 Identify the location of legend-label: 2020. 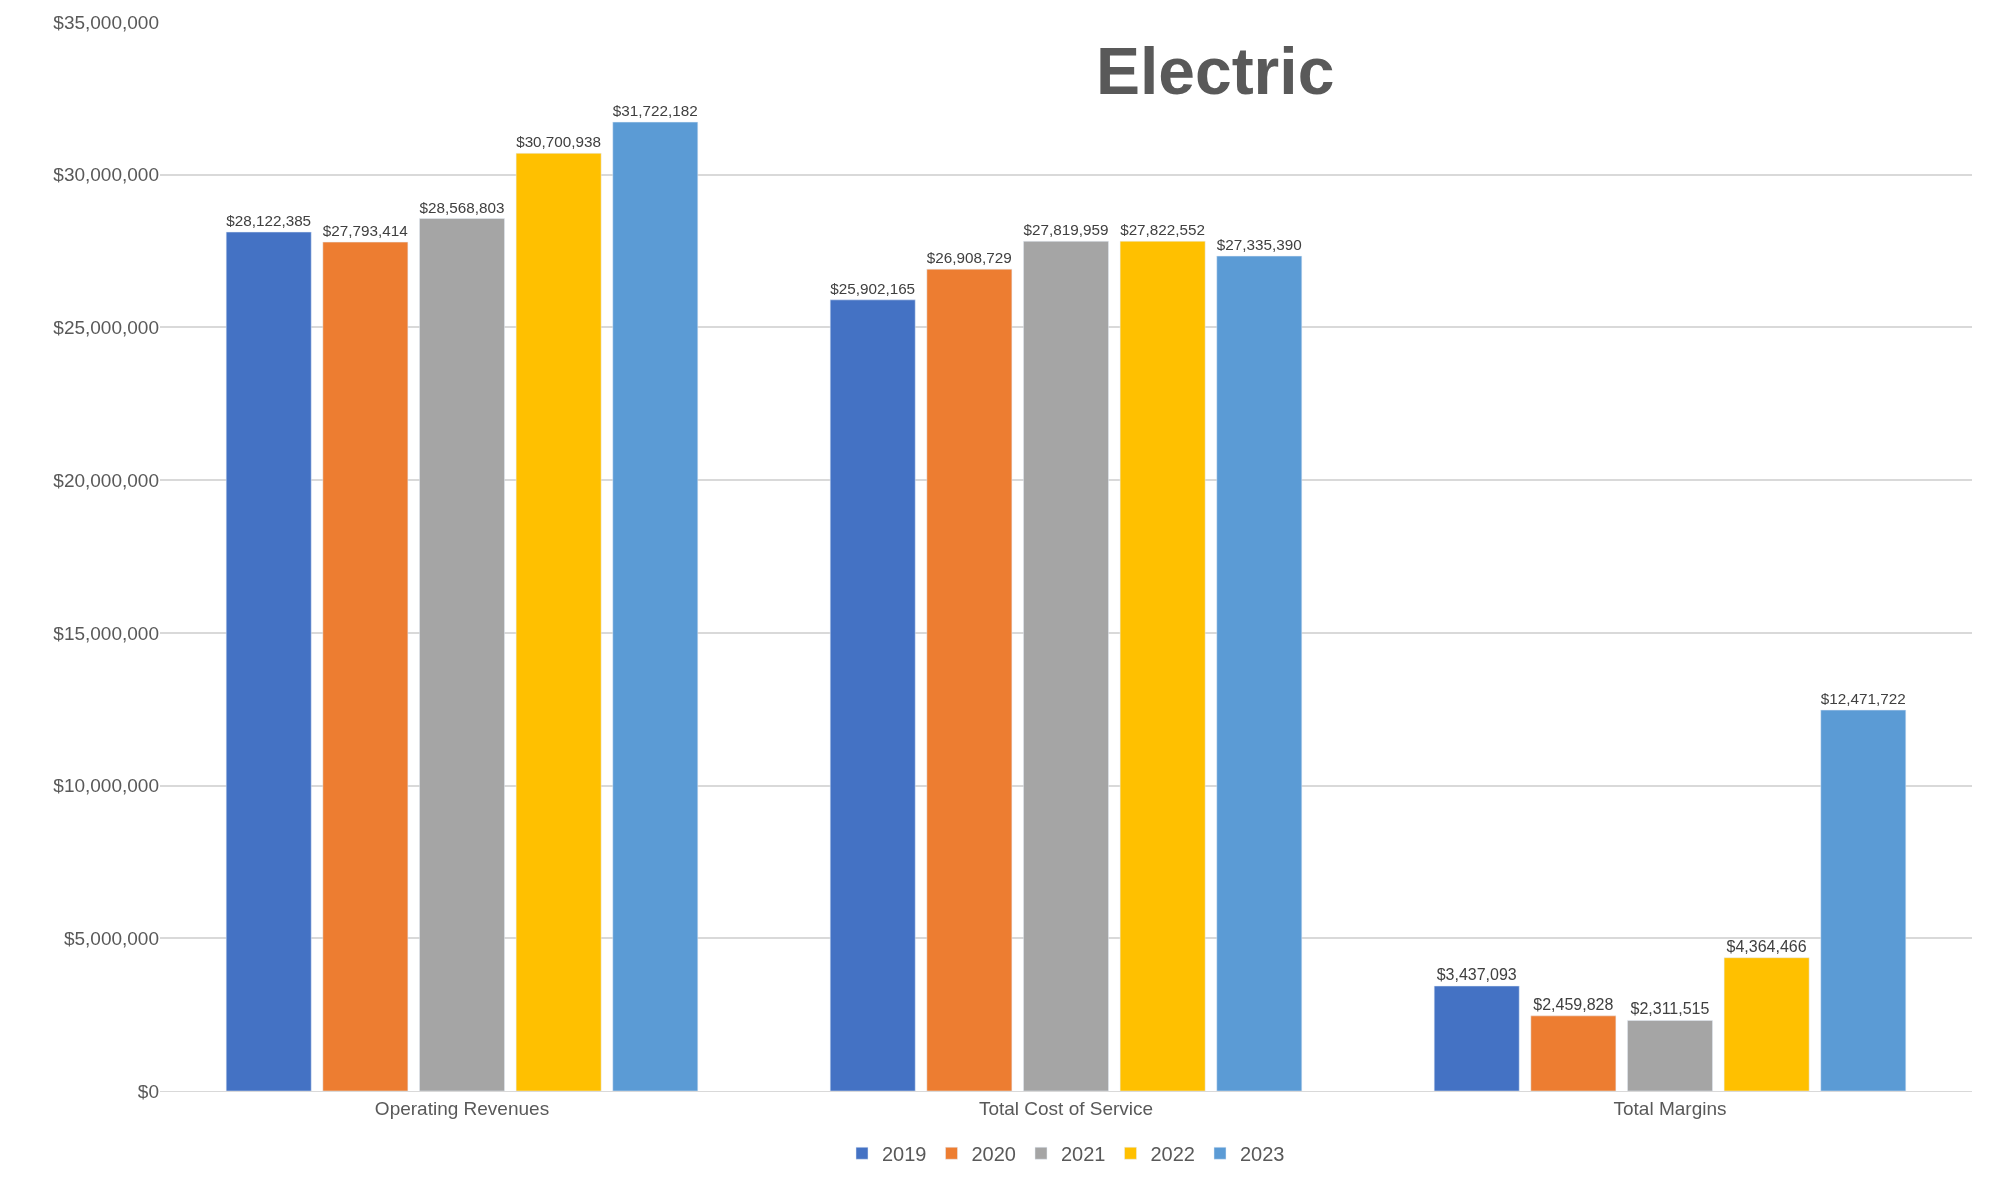
(993, 1154).